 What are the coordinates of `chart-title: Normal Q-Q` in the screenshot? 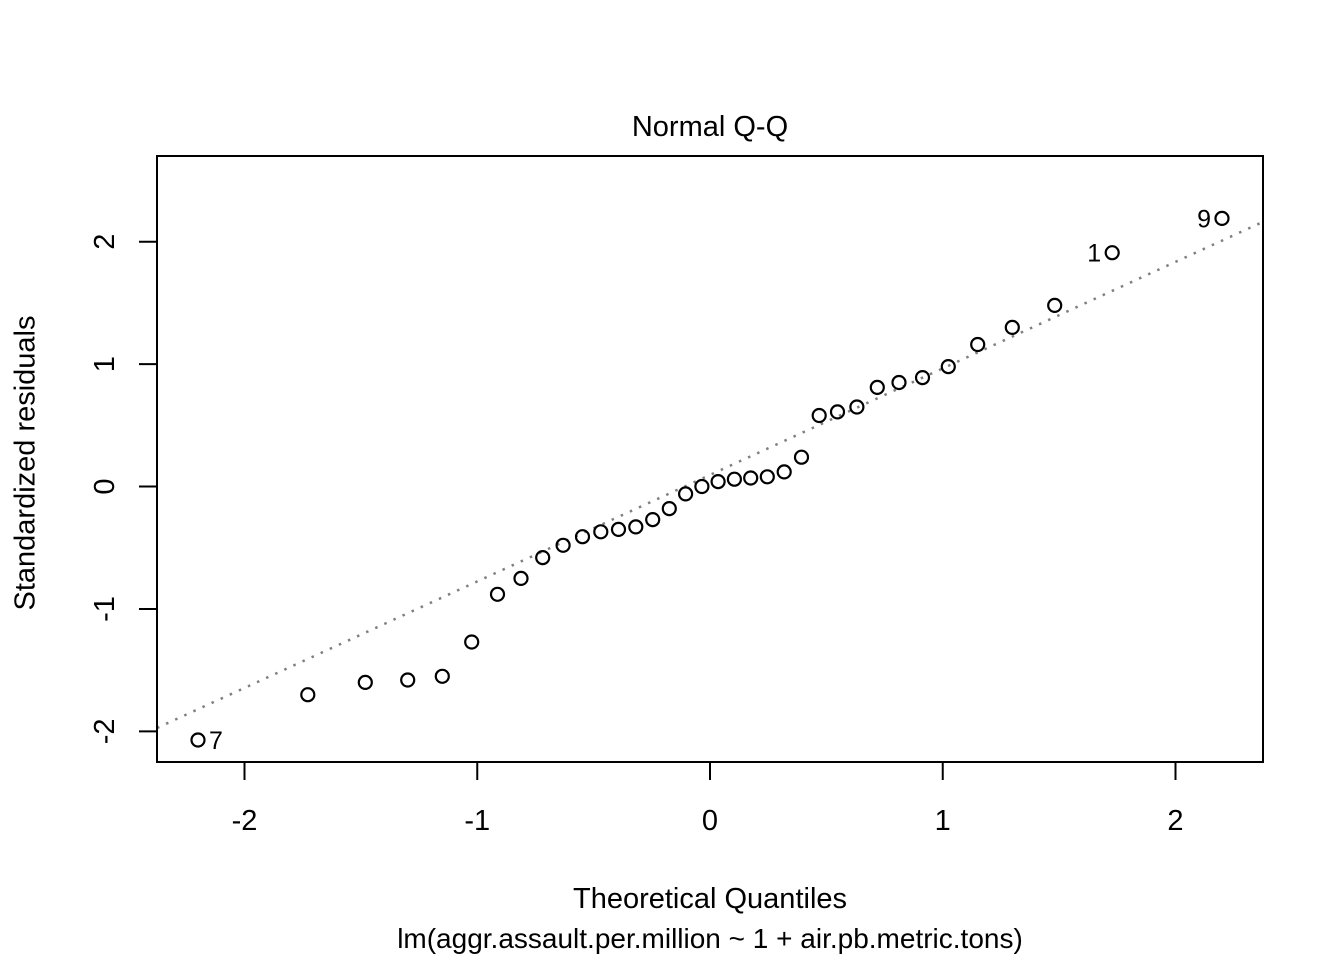 It's located at (710, 127).